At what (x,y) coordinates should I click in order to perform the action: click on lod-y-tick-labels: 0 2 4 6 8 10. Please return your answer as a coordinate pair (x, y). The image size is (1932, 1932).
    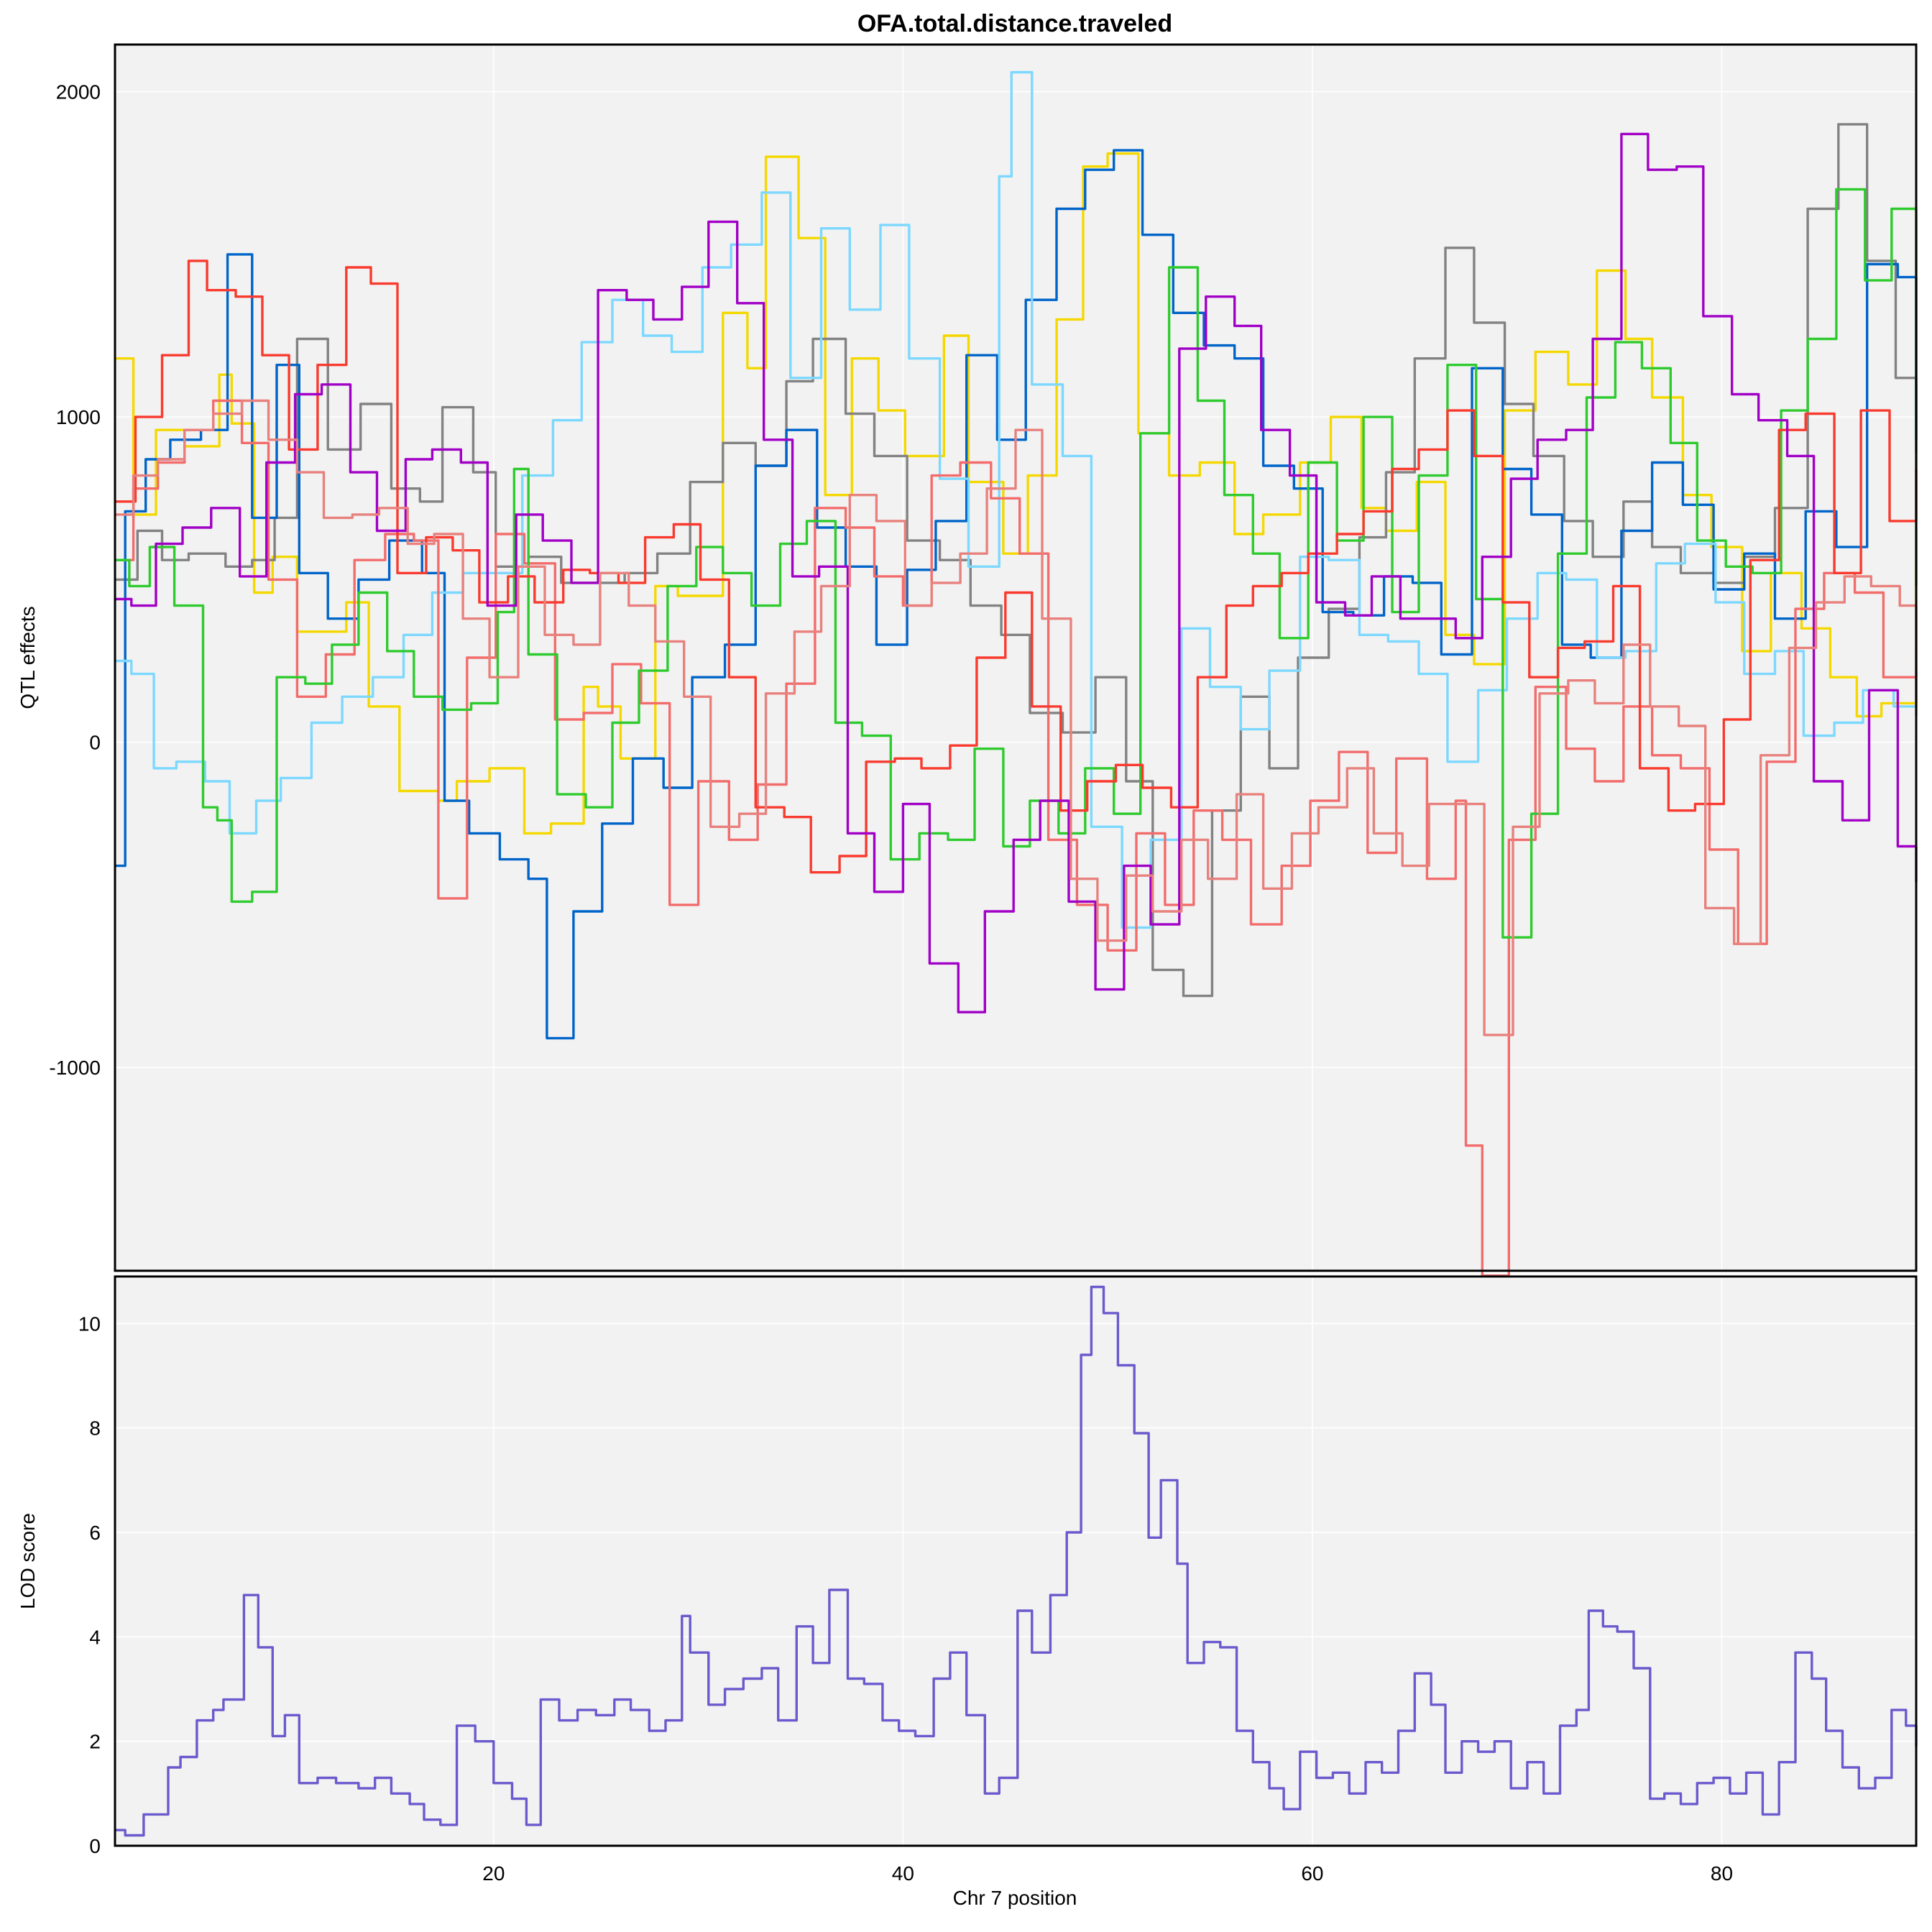
    Looking at the image, I should click on (89, 1584).